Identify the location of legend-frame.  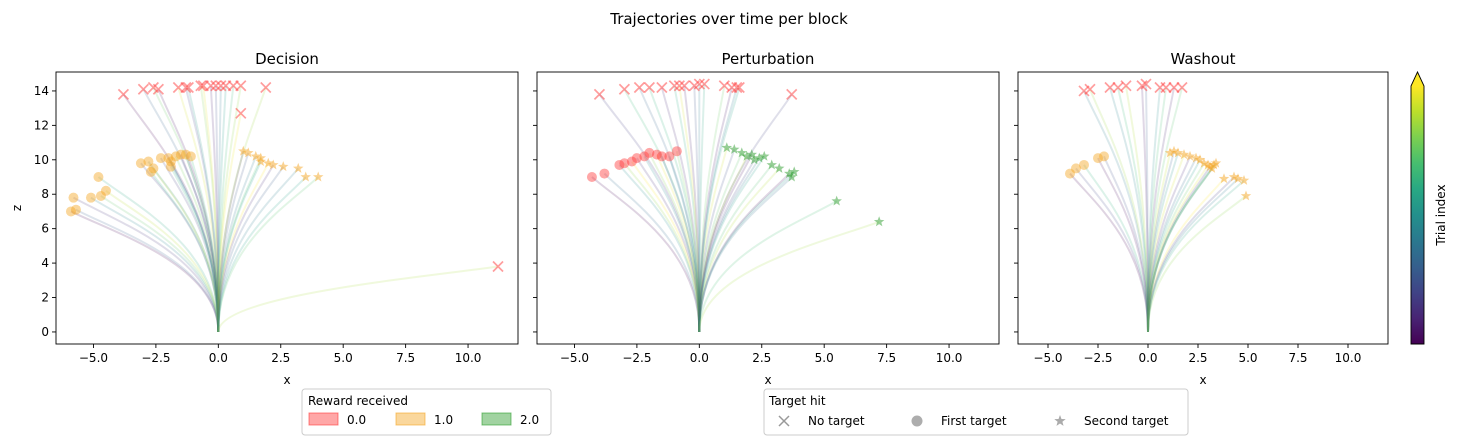
(426, 412).